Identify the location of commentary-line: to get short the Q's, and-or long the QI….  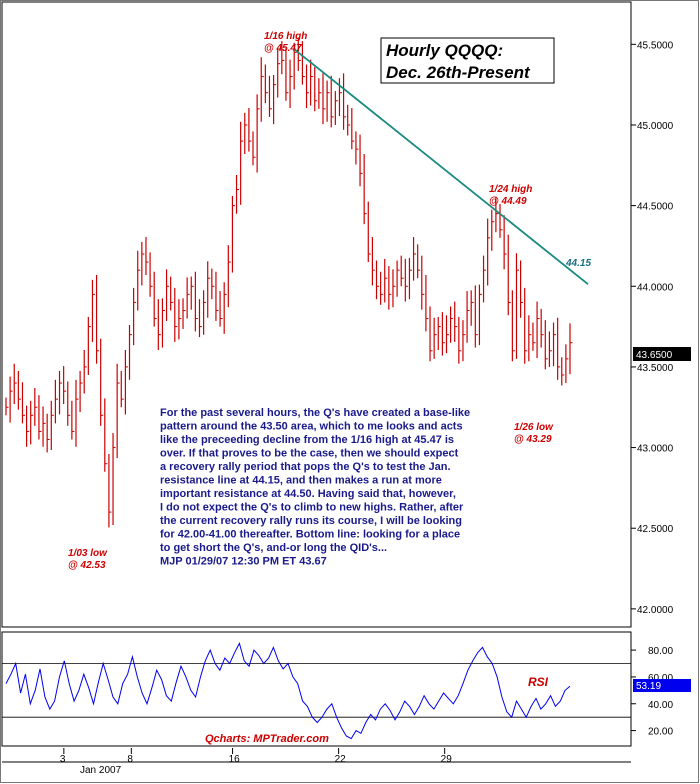
(273, 548).